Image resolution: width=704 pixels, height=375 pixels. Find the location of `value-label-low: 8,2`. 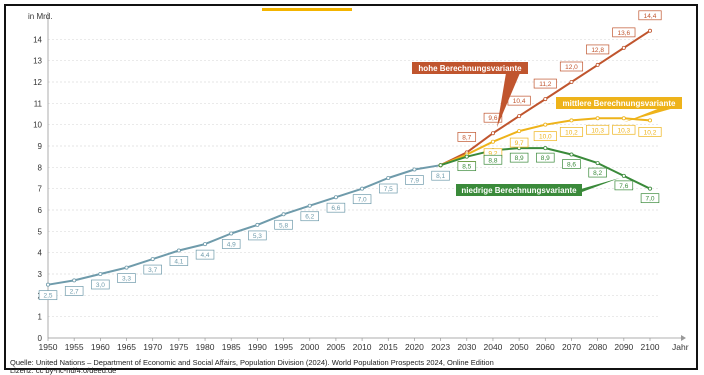

value-label-low: 8,2 is located at coordinates (597, 173).